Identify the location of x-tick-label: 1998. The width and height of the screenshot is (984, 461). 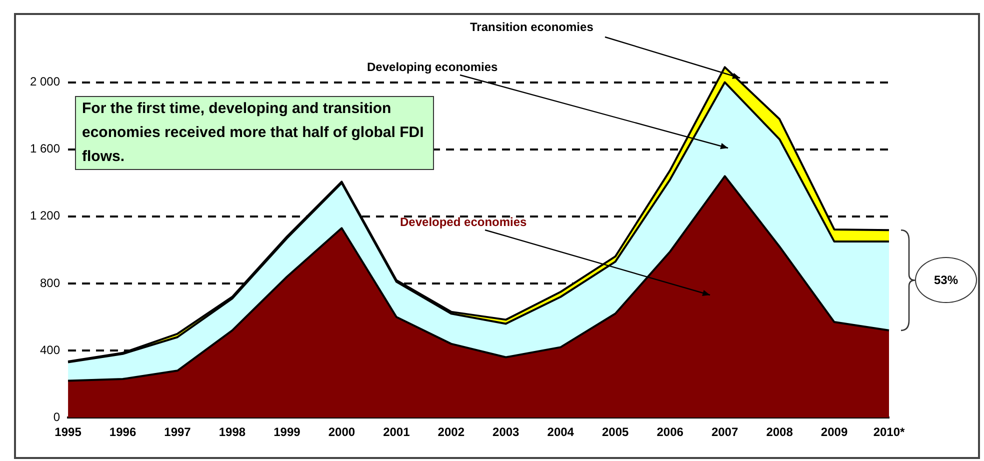
(232, 432).